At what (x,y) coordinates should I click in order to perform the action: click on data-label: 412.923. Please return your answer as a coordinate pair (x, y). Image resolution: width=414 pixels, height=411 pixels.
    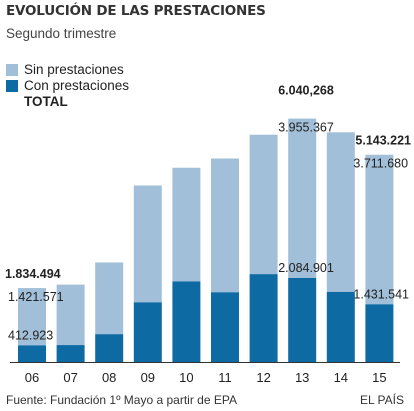
    Looking at the image, I should click on (30, 335).